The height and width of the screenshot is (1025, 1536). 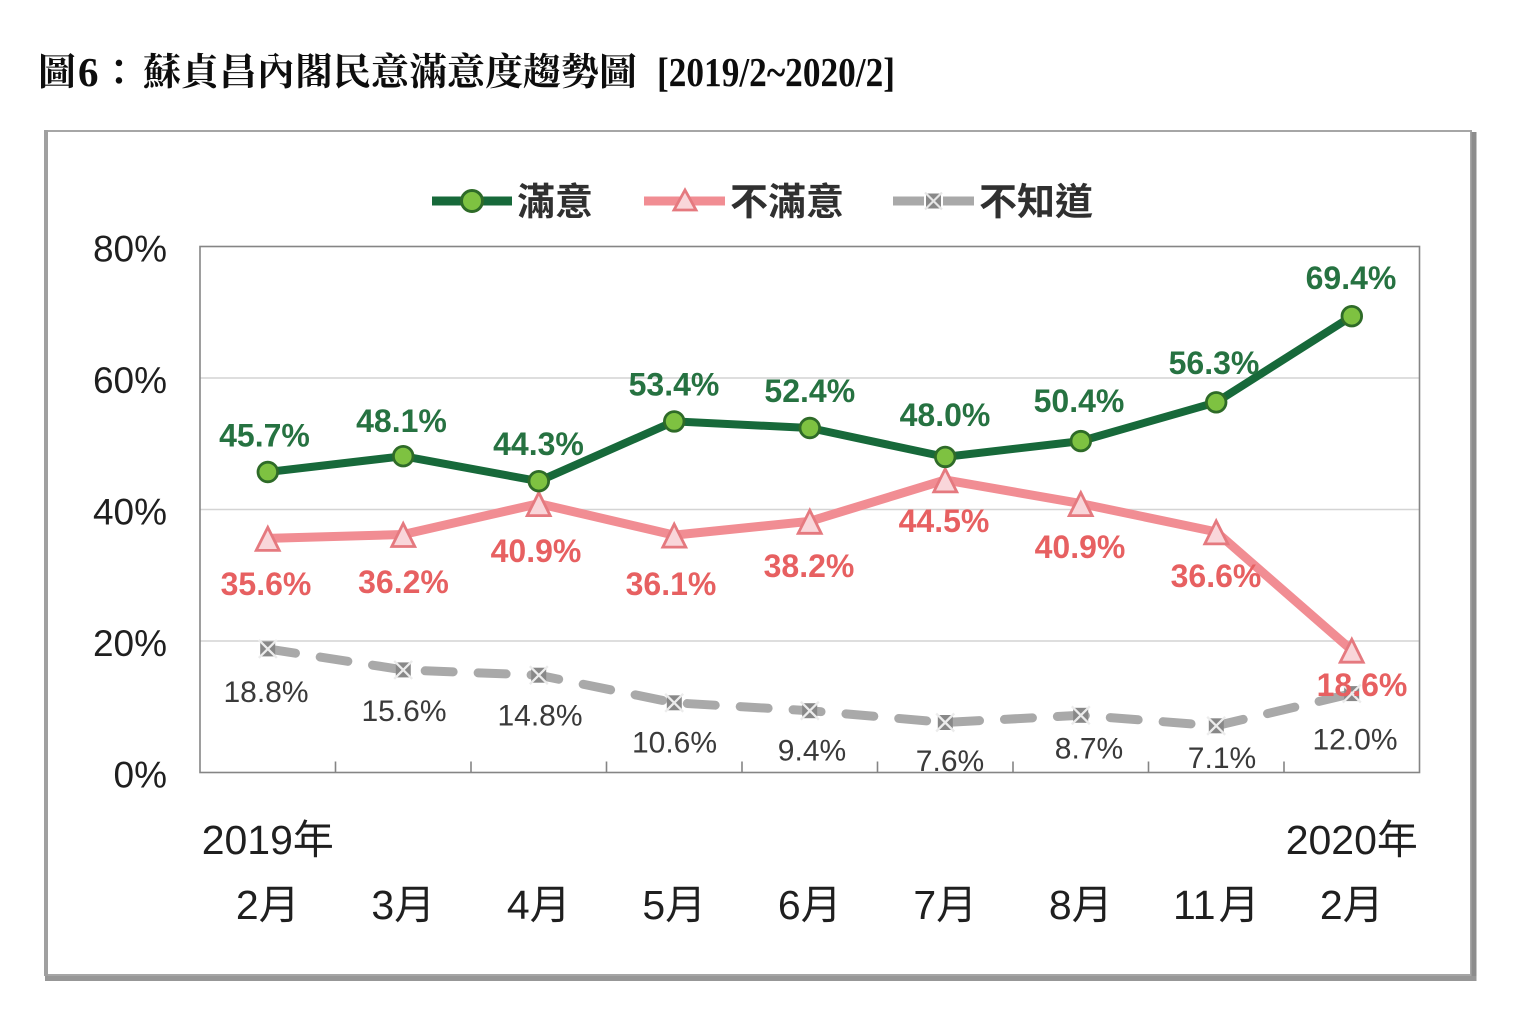 What do you see at coordinates (264, 436) in the screenshot?
I see `svg-text: 45.7%` at bounding box center [264, 436].